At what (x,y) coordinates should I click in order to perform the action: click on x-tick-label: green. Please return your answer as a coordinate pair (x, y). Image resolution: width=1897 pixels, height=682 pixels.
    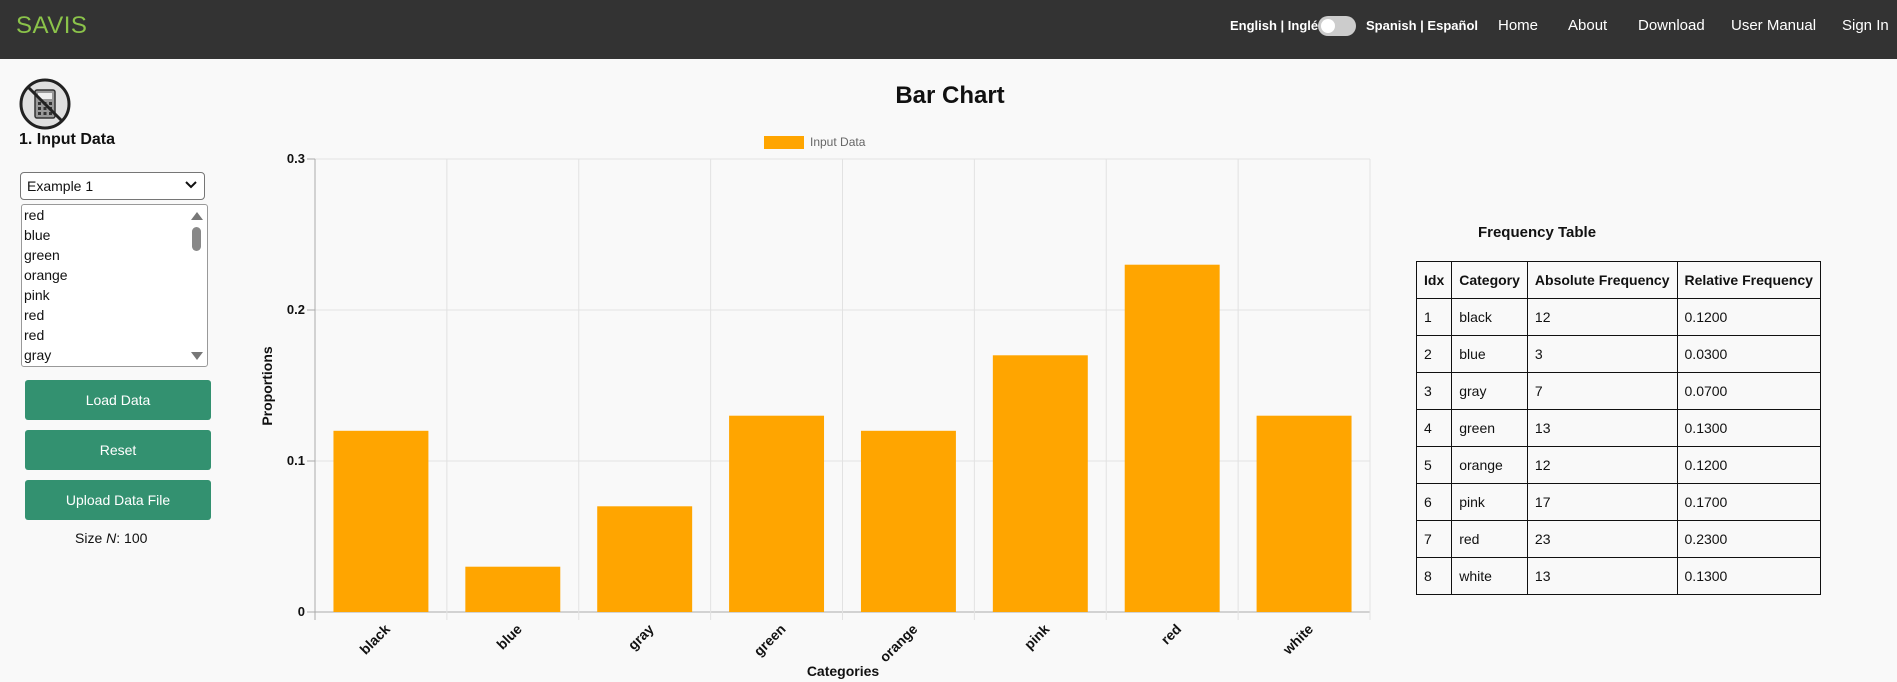
    Looking at the image, I should click on (769, 640).